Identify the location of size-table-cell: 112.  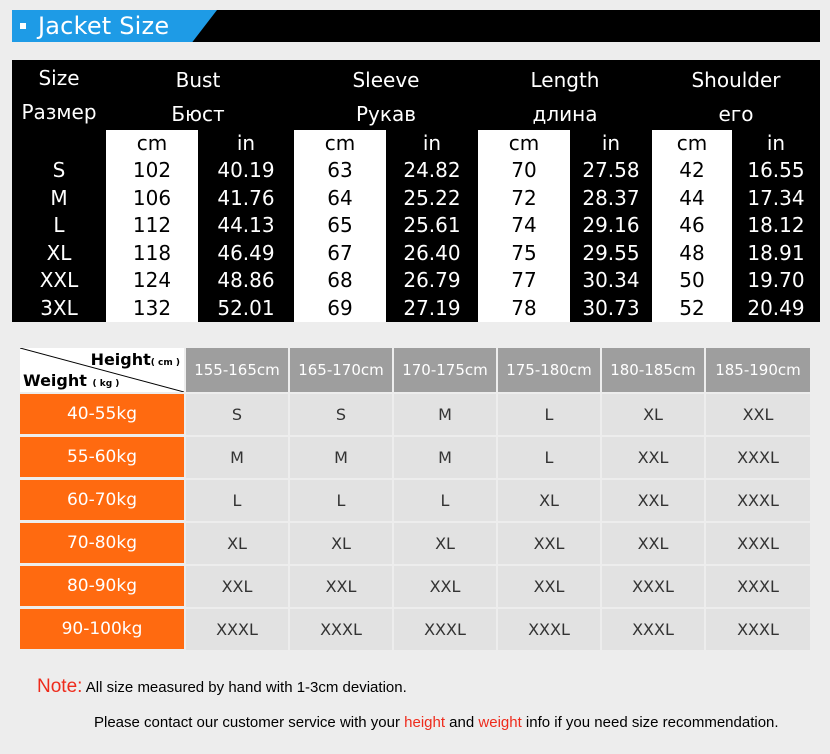
(152, 225).